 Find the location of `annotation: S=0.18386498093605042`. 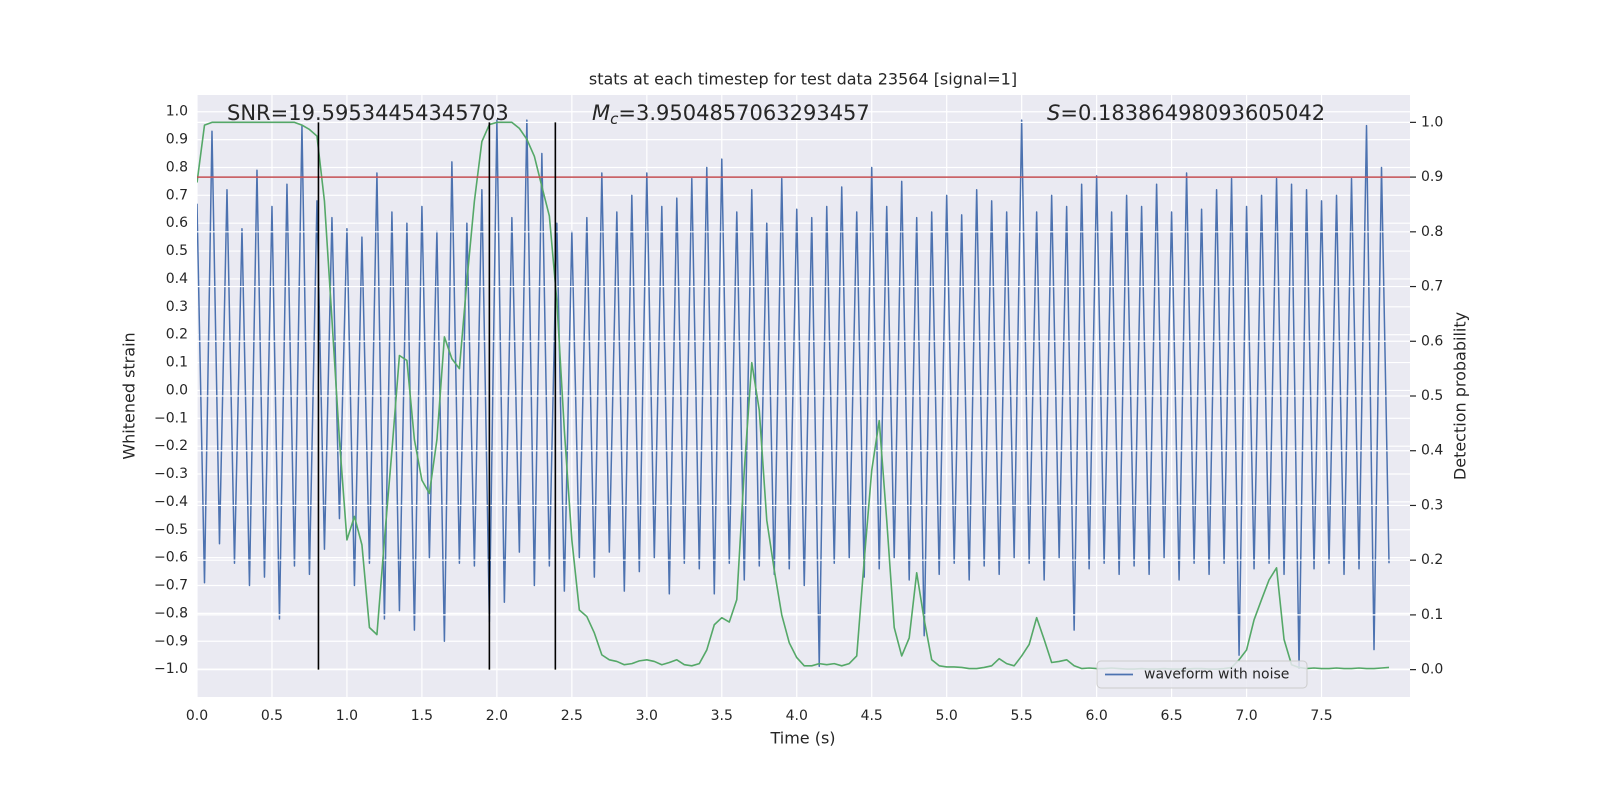

annotation: S=0.18386498093605042 is located at coordinates (1186, 113).